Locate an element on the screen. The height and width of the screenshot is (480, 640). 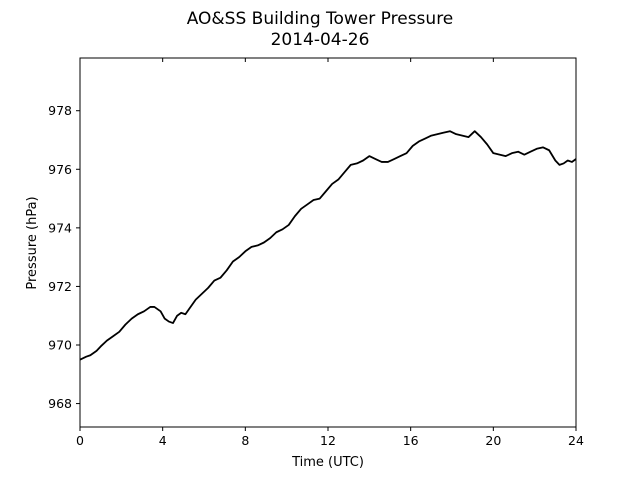
x-tick-label: 20 is located at coordinates (493, 440).